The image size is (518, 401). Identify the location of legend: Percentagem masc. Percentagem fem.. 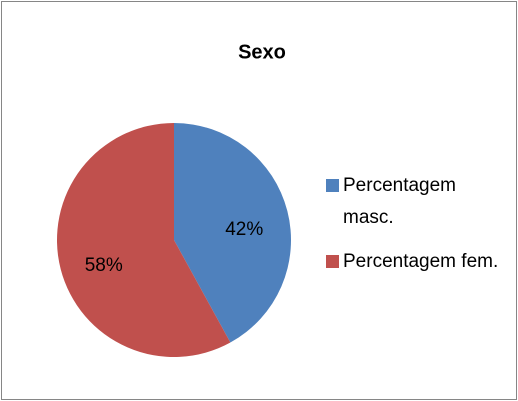
(413, 230).